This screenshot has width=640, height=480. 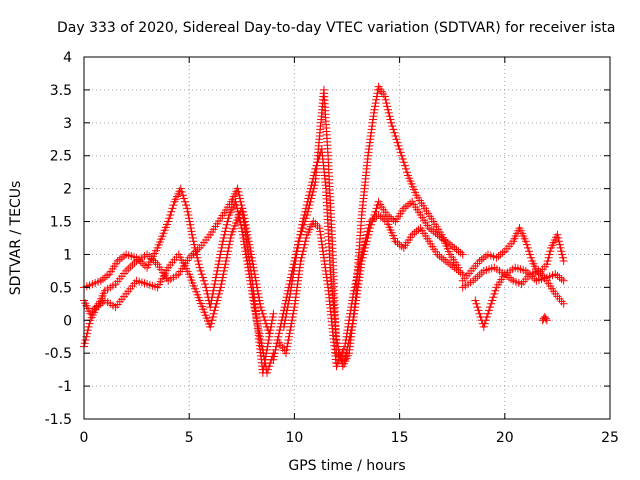 I want to click on y-tick-label: 0, so click(x=67, y=321).